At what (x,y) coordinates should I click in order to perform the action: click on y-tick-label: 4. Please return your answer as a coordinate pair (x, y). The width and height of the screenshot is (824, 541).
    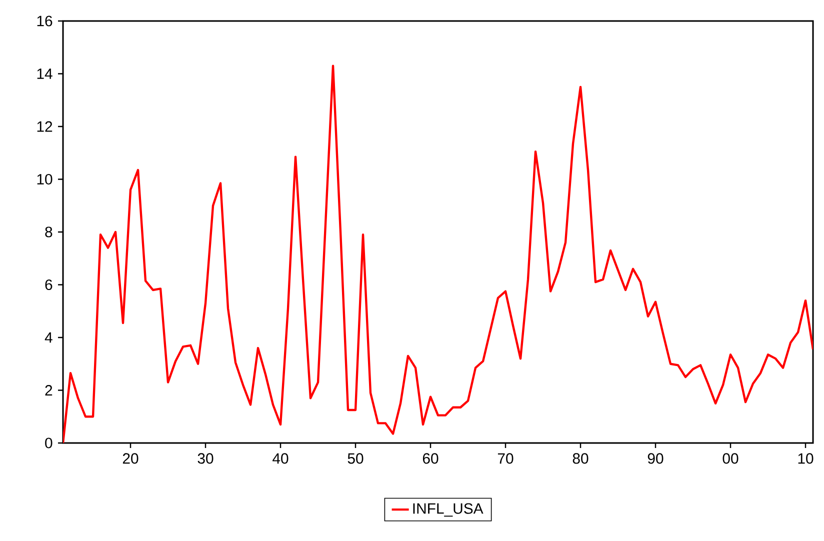
    Looking at the image, I should click on (48, 337).